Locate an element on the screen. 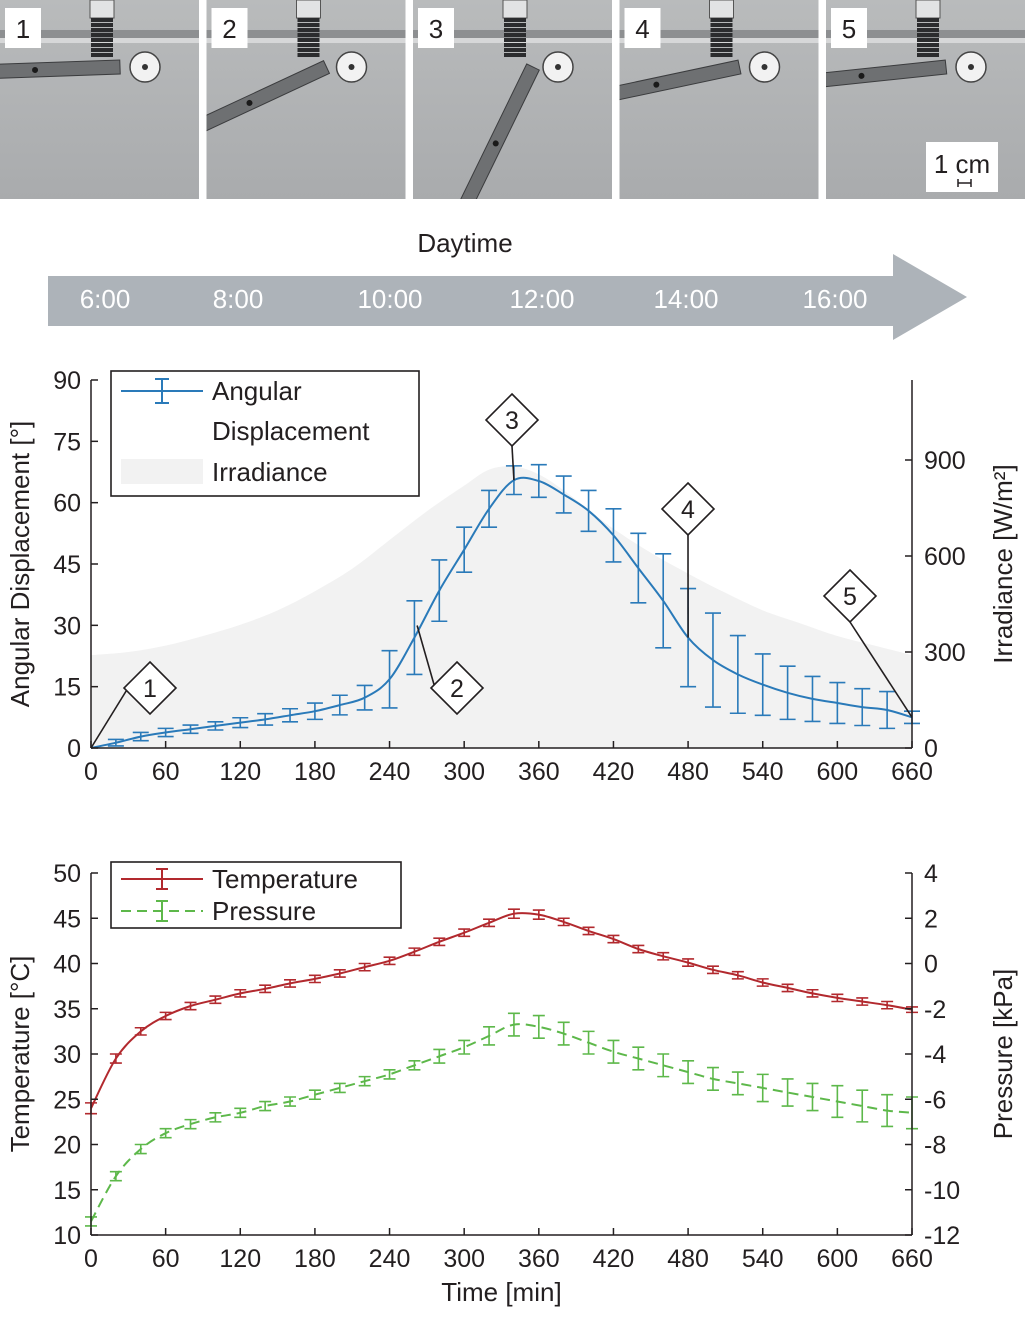 The height and width of the screenshot is (1327, 1025). y-axis-title: Angular Displacement [°] is located at coordinates (20, 564).